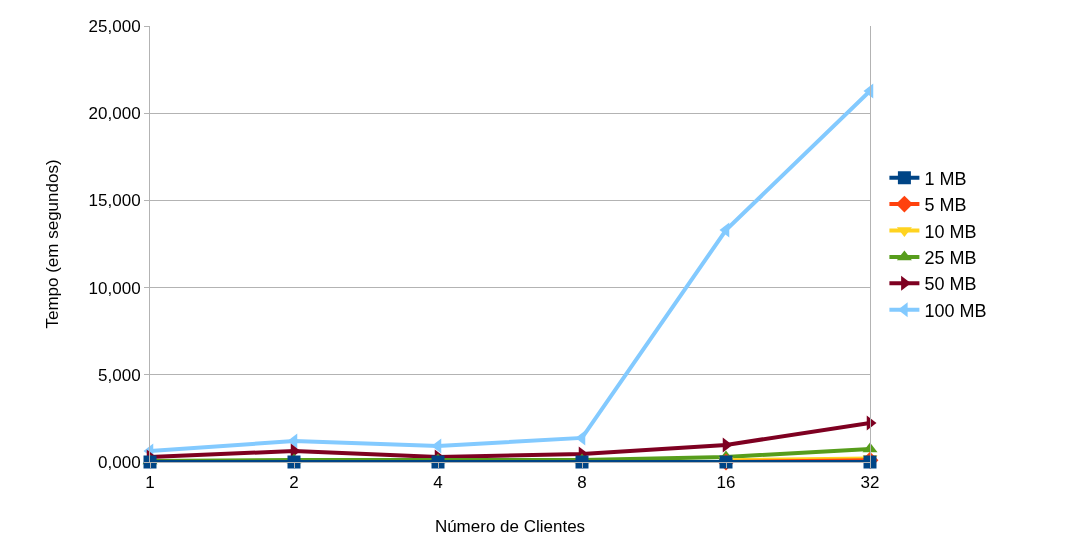 This screenshot has width=1083, height=549. Describe the element at coordinates (945, 205) in the screenshot. I see `legend-label: 5 MB` at that location.